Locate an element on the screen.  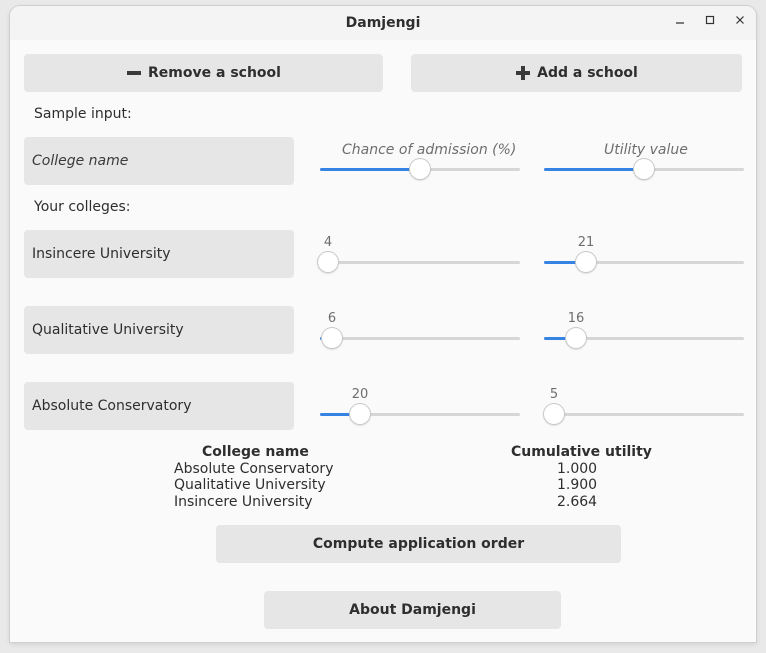
add-school-button: Add a school is located at coordinates (576, 73).